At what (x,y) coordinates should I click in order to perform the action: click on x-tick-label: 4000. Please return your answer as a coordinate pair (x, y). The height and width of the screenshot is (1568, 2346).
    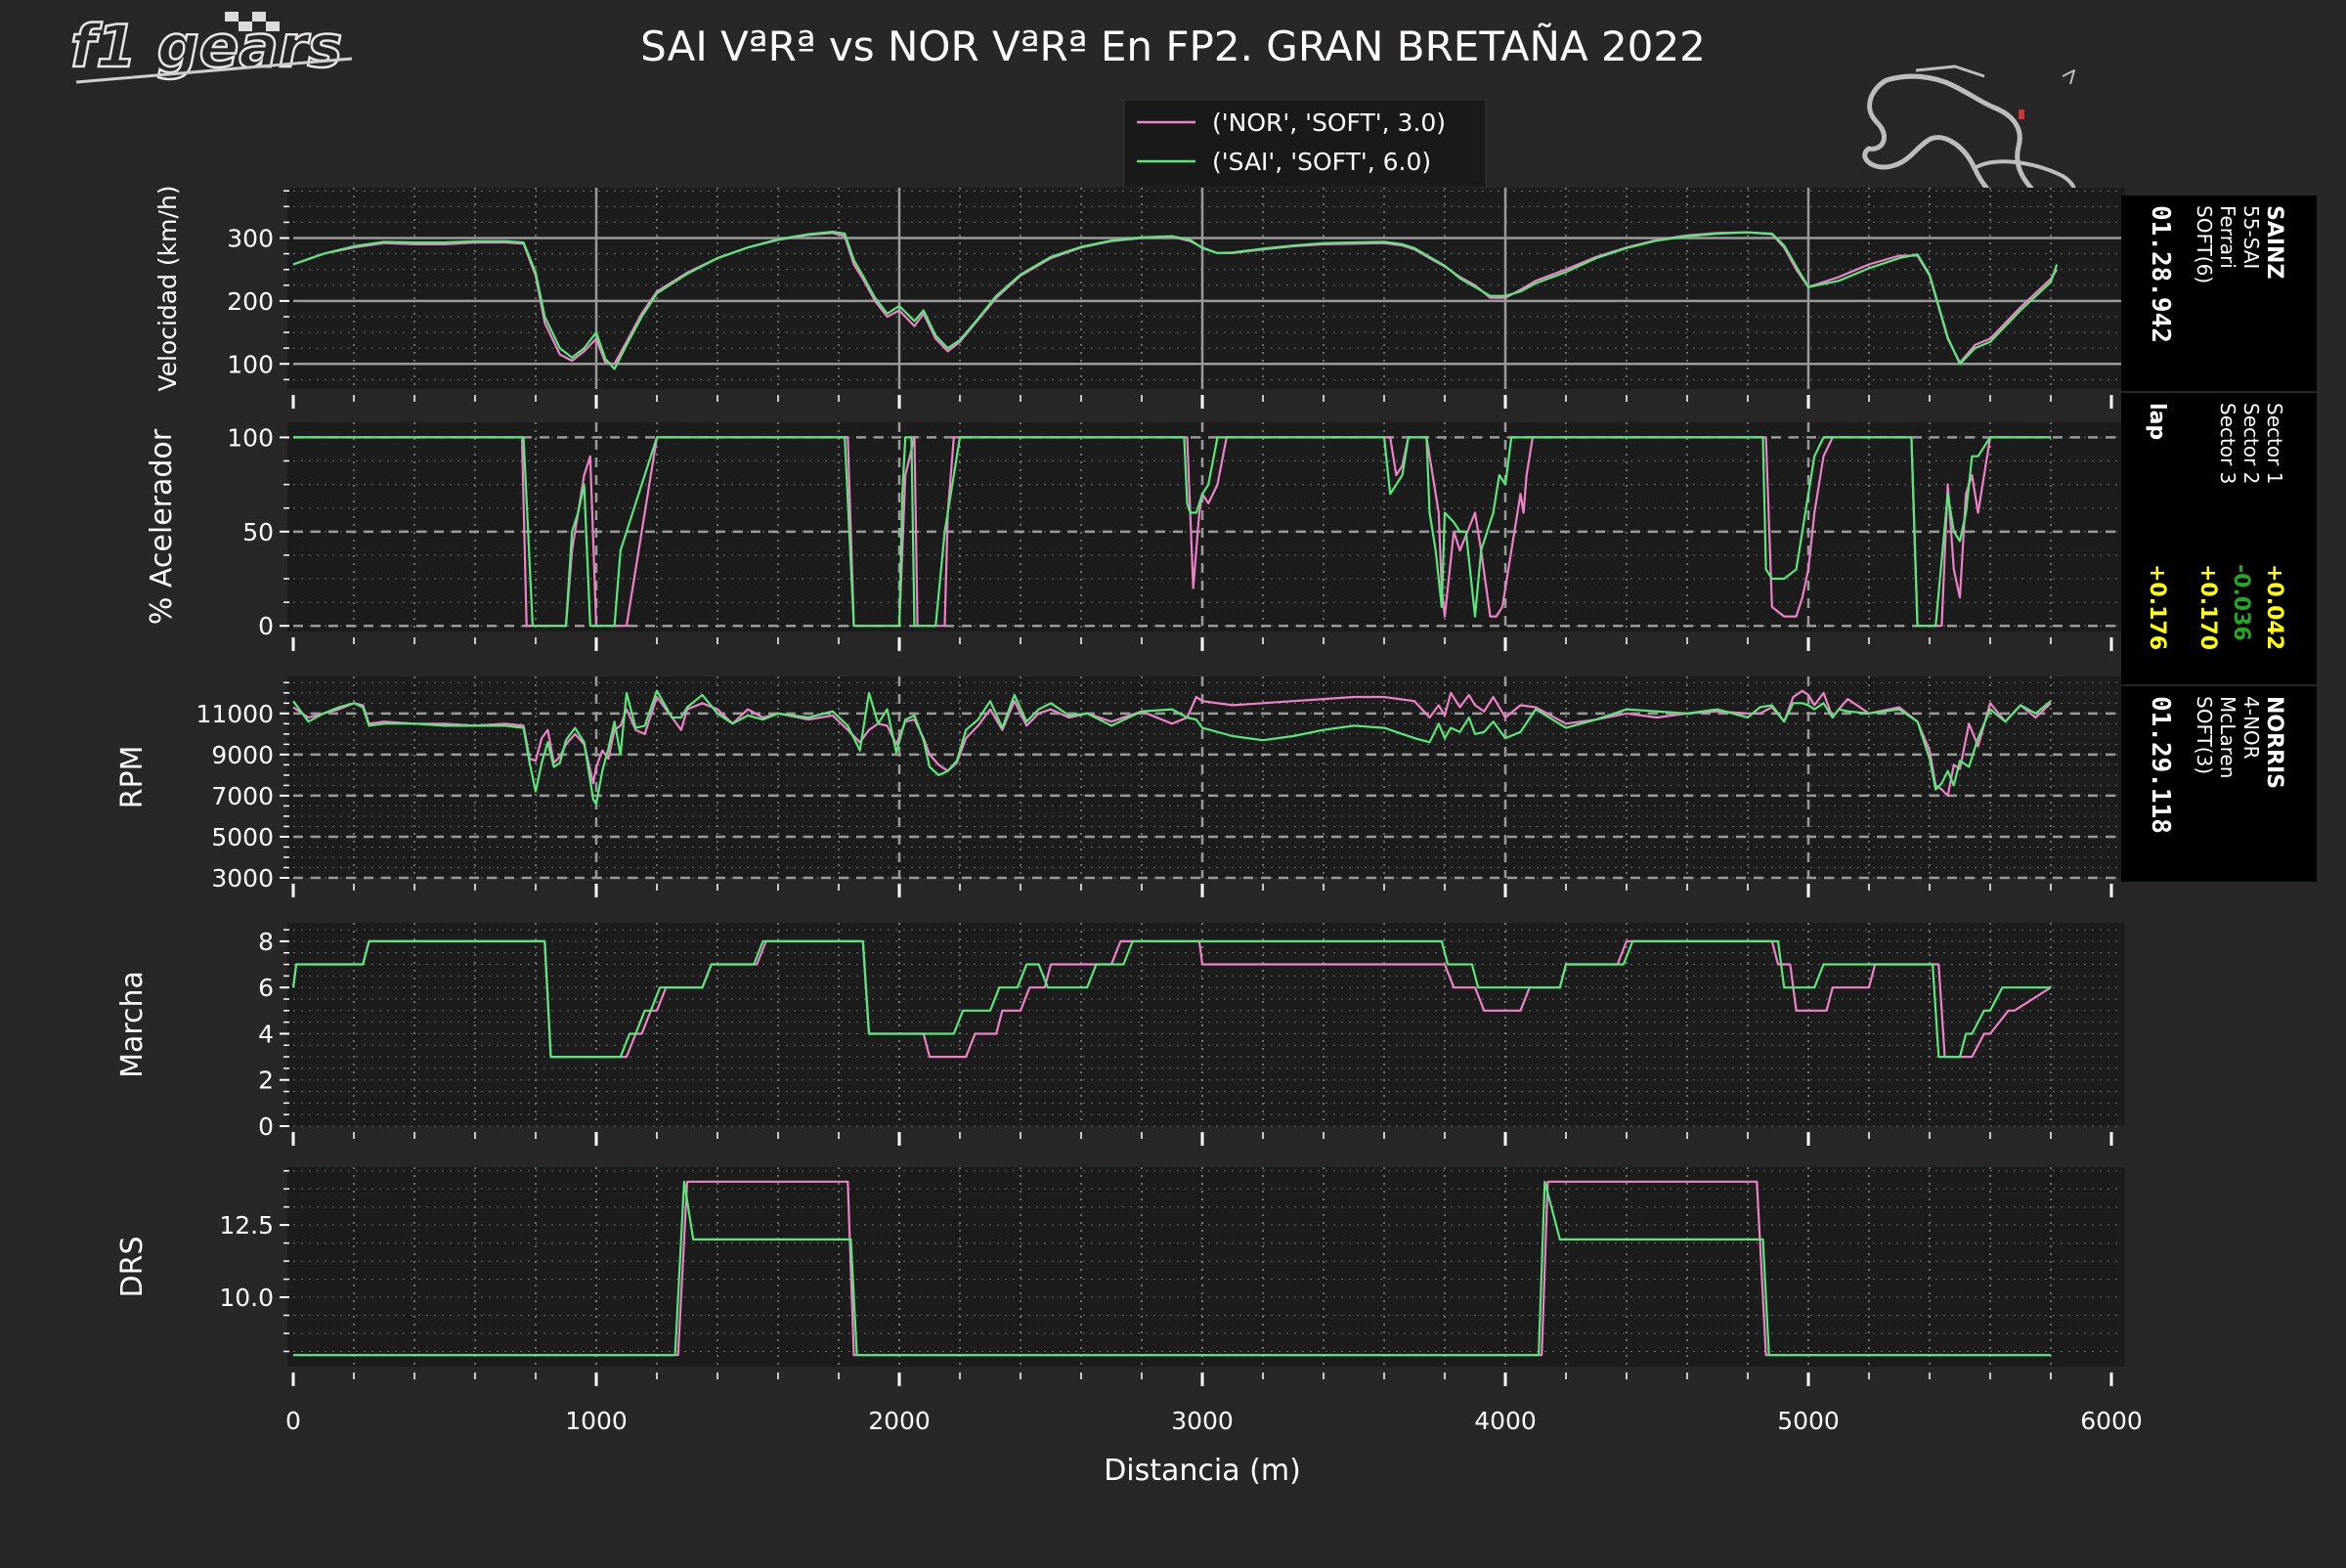
    Looking at the image, I should click on (1505, 1421).